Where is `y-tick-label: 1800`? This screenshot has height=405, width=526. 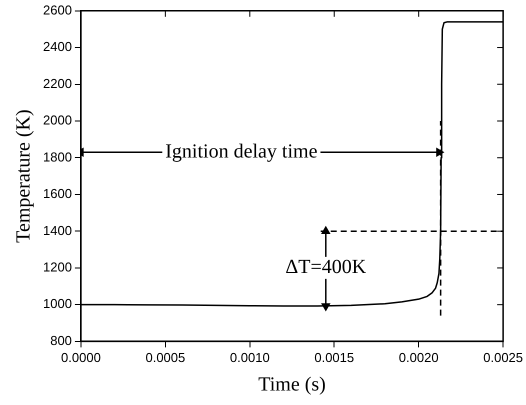
y-tick-label: 1800 is located at coordinates (57, 156).